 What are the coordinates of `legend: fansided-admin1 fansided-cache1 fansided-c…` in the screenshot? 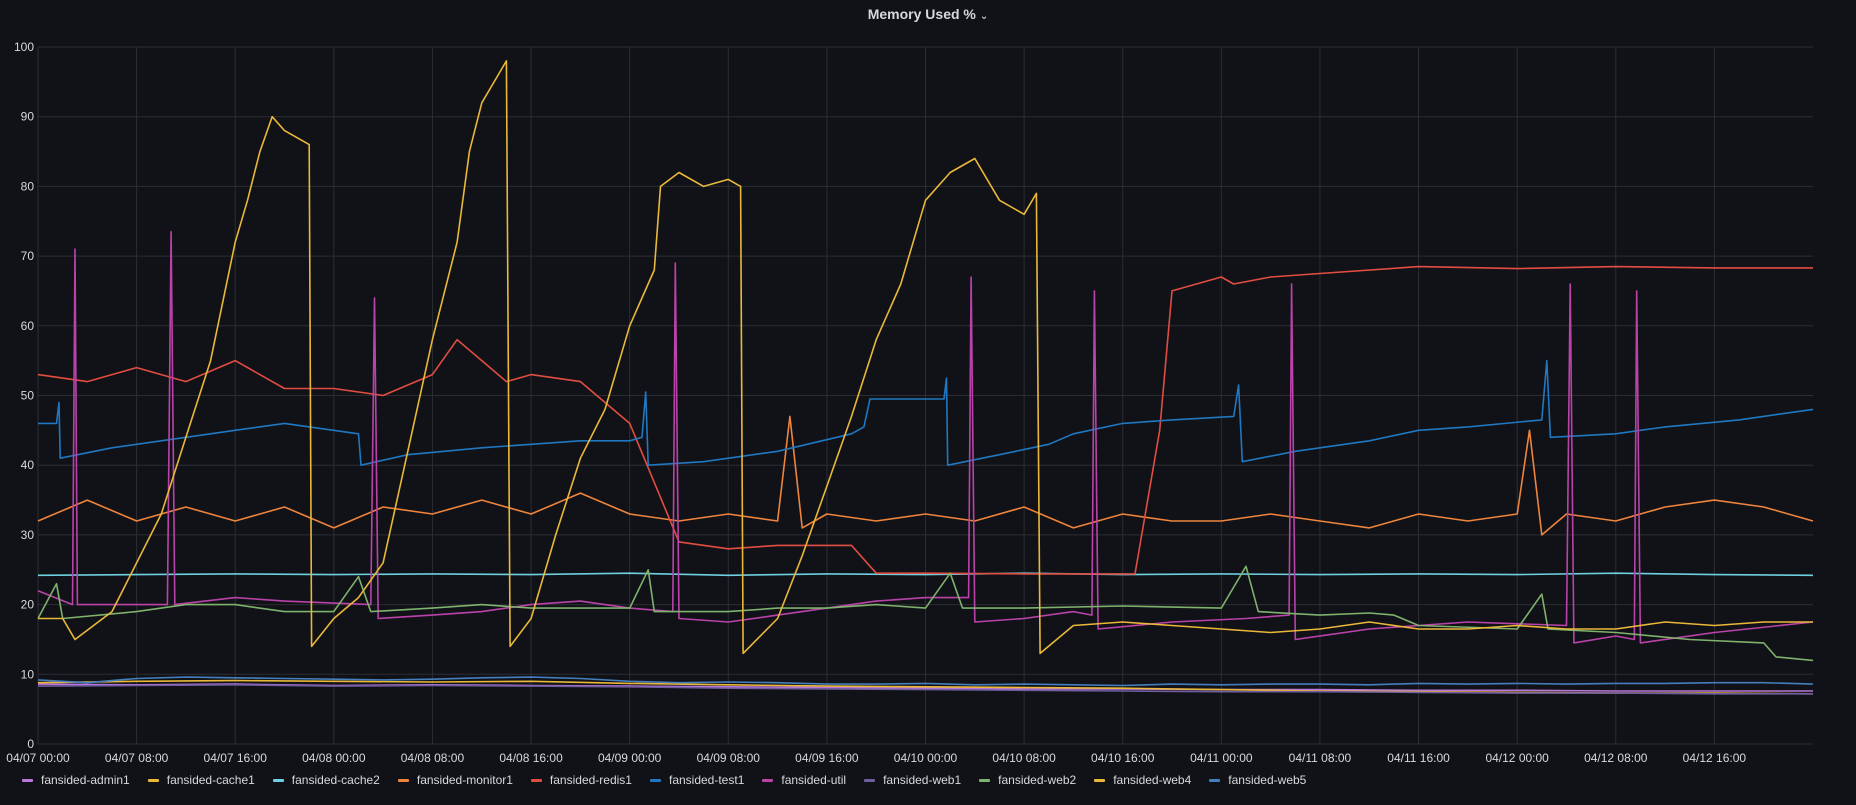 It's located at (673, 780).